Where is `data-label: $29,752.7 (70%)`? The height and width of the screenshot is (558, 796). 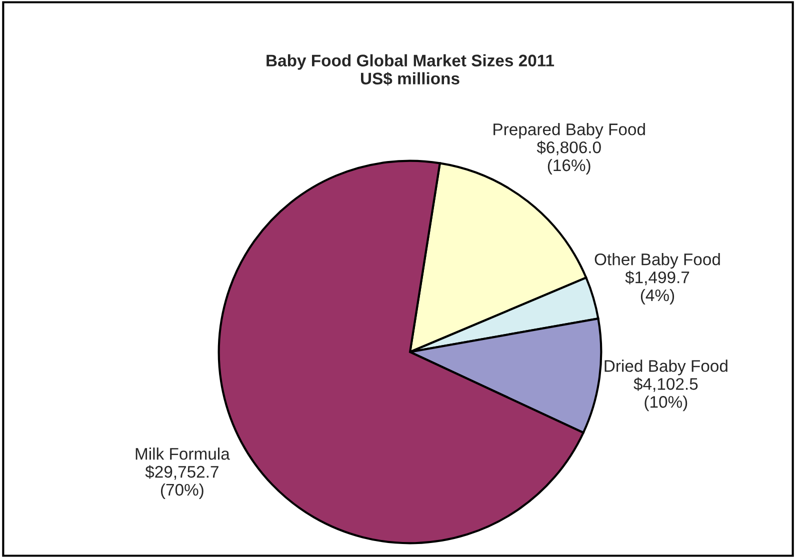
data-label: $29,752.7 (70%) is located at coordinates (181, 482).